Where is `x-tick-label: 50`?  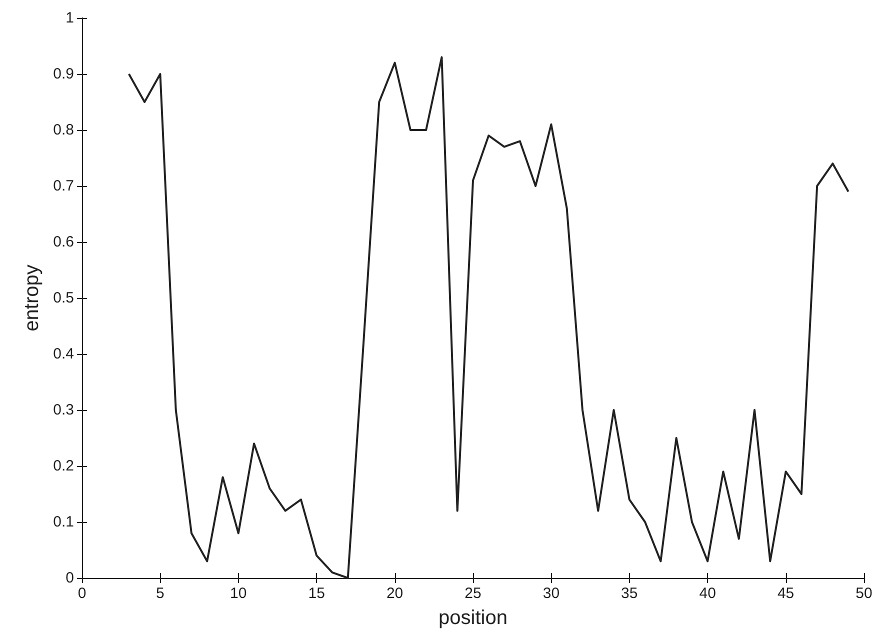 x-tick-label: 50 is located at coordinates (864, 593).